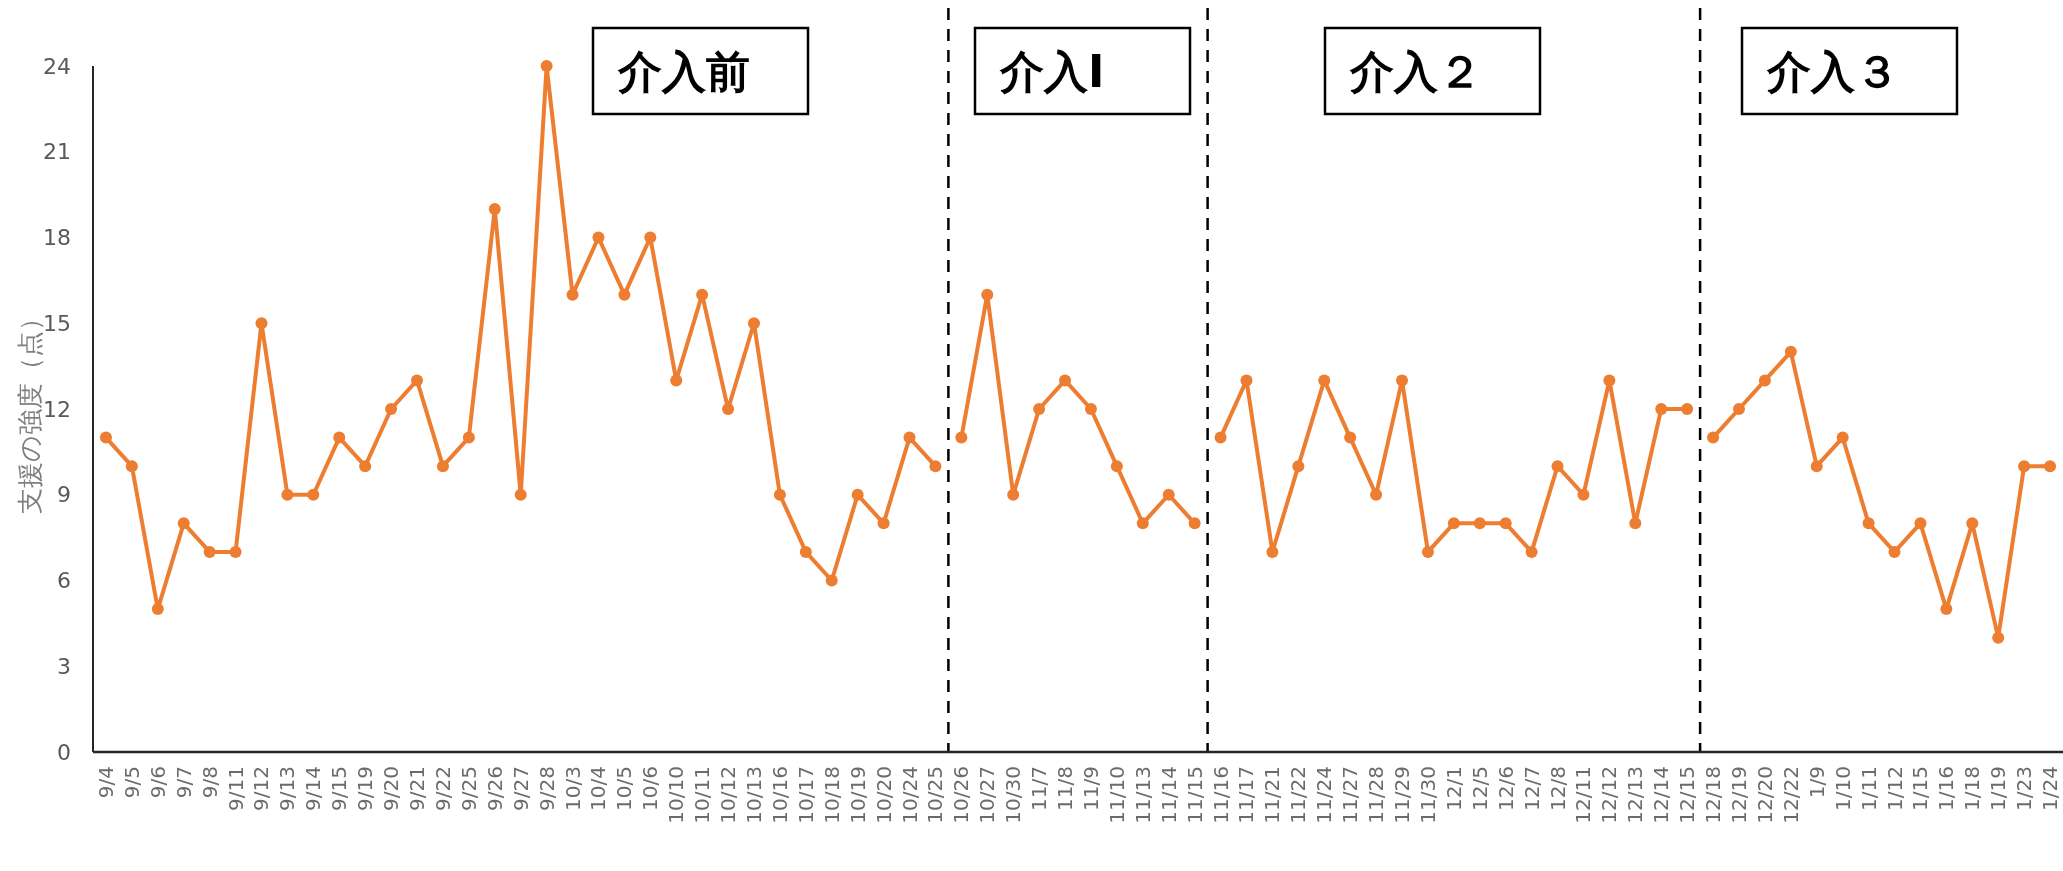 The height and width of the screenshot is (871, 2063). Describe the element at coordinates (157, 782) in the screenshot. I see `x-tick-label: 9/6` at that location.